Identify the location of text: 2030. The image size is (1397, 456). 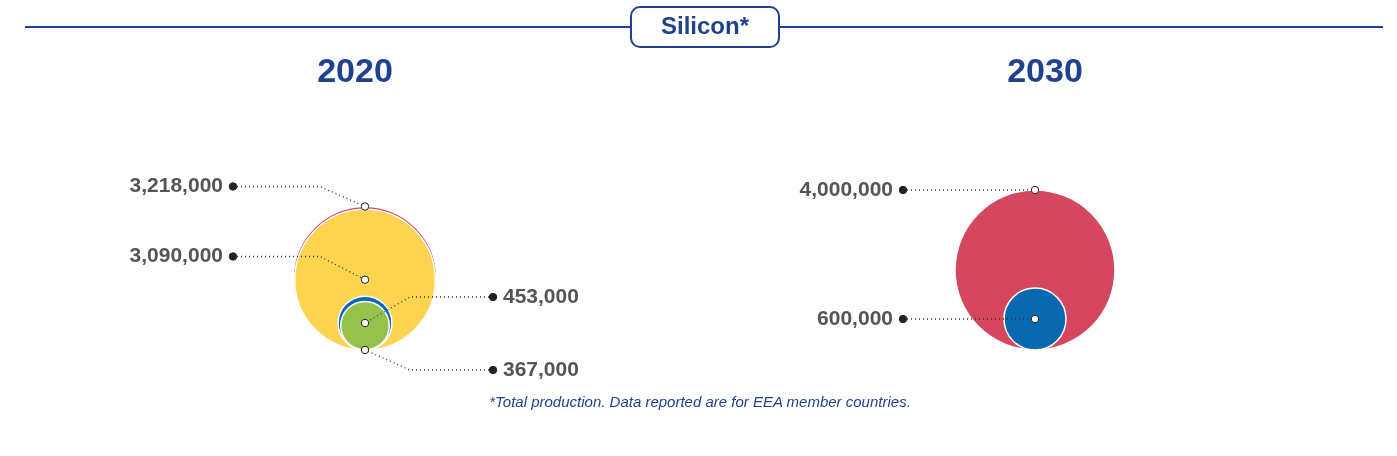
(1045, 70).